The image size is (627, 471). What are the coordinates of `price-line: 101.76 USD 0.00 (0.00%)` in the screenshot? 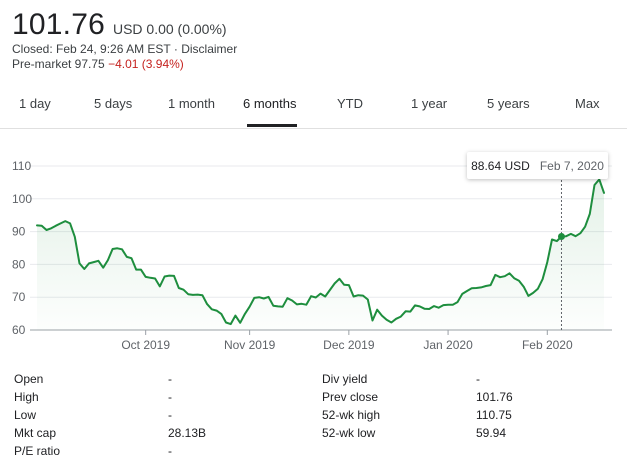 It's located at (124, 25).